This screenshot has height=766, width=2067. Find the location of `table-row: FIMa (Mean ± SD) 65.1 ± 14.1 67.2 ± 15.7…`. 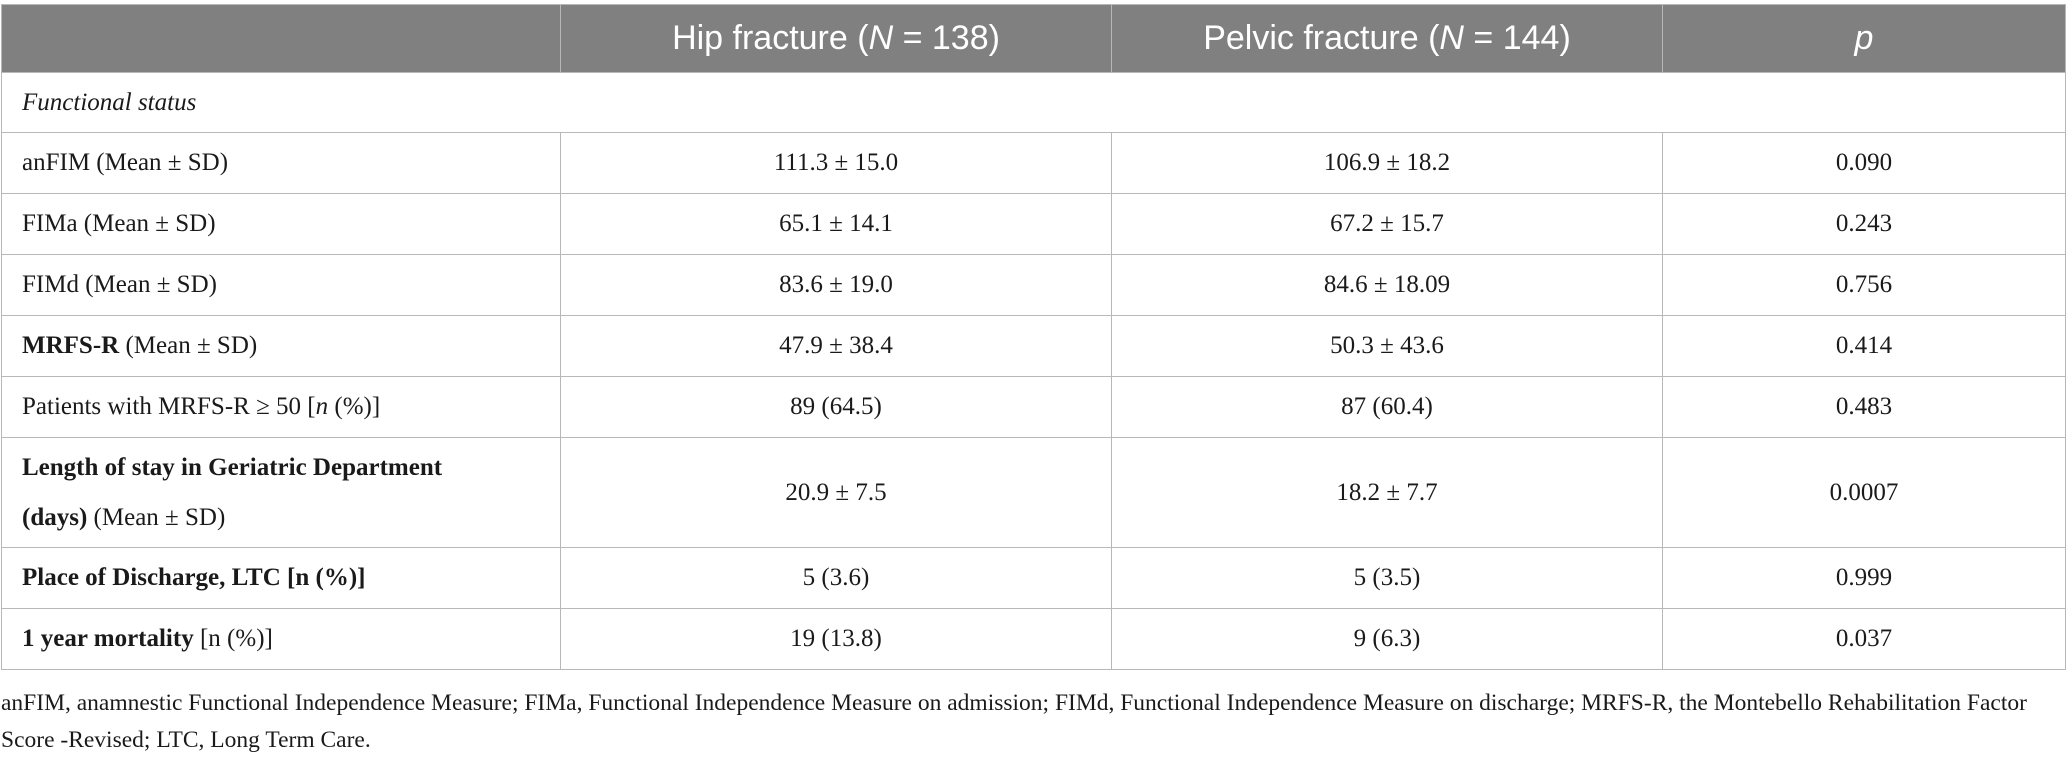

table-row: FIMa (Mean ± SD) 65.1 ± 14.1 67.2 ± 15.7… is located at coordinates (1033, 224).